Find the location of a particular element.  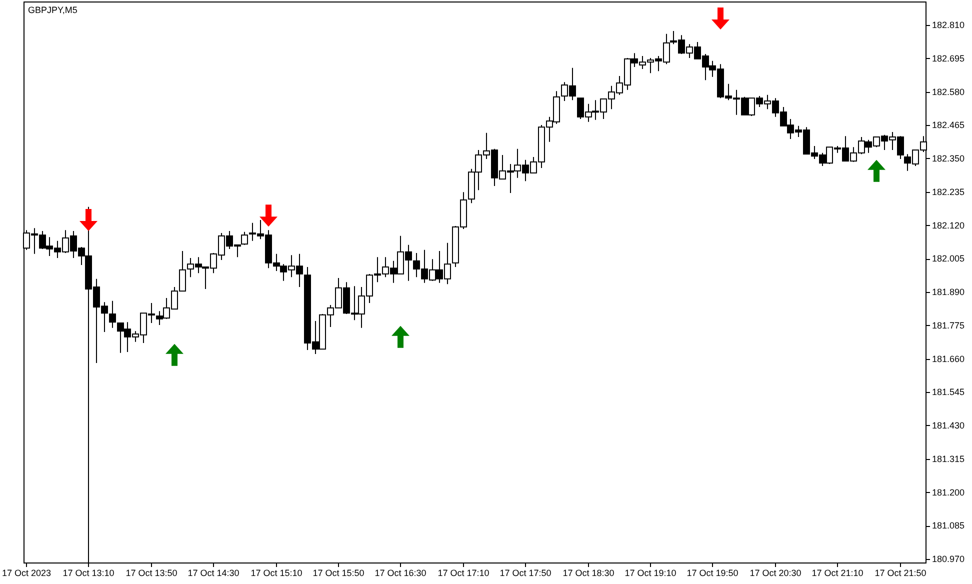

y-tick-label: 180.970 is located at coordinates (948, 559).